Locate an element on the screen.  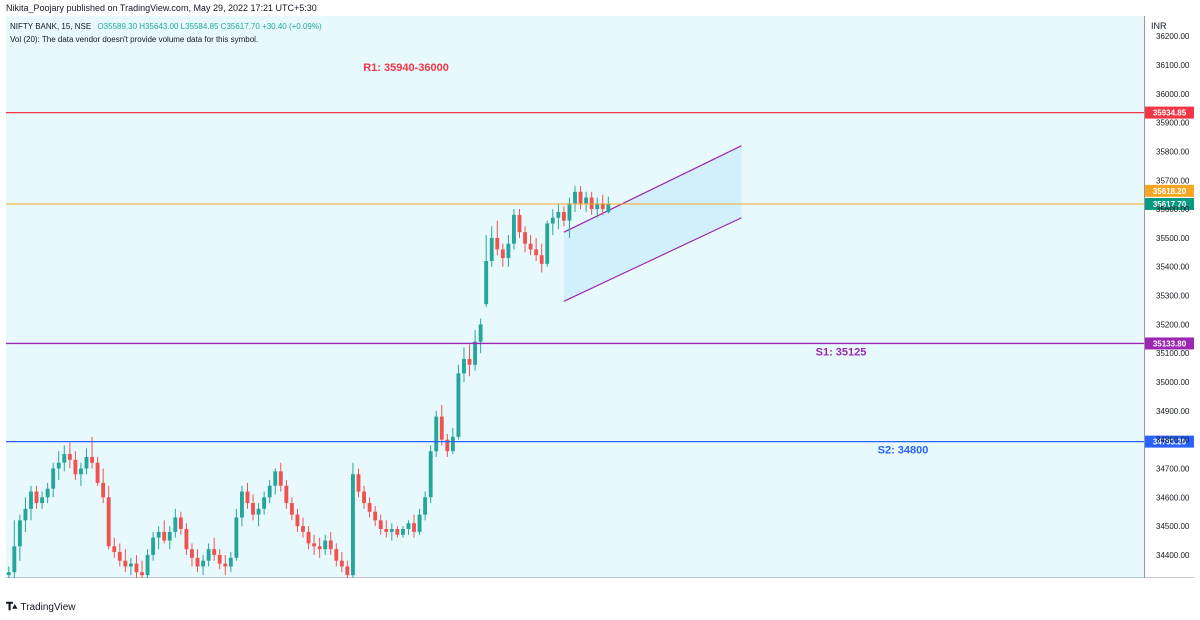
s1-price-tag is located at coordinates (1169, 343).